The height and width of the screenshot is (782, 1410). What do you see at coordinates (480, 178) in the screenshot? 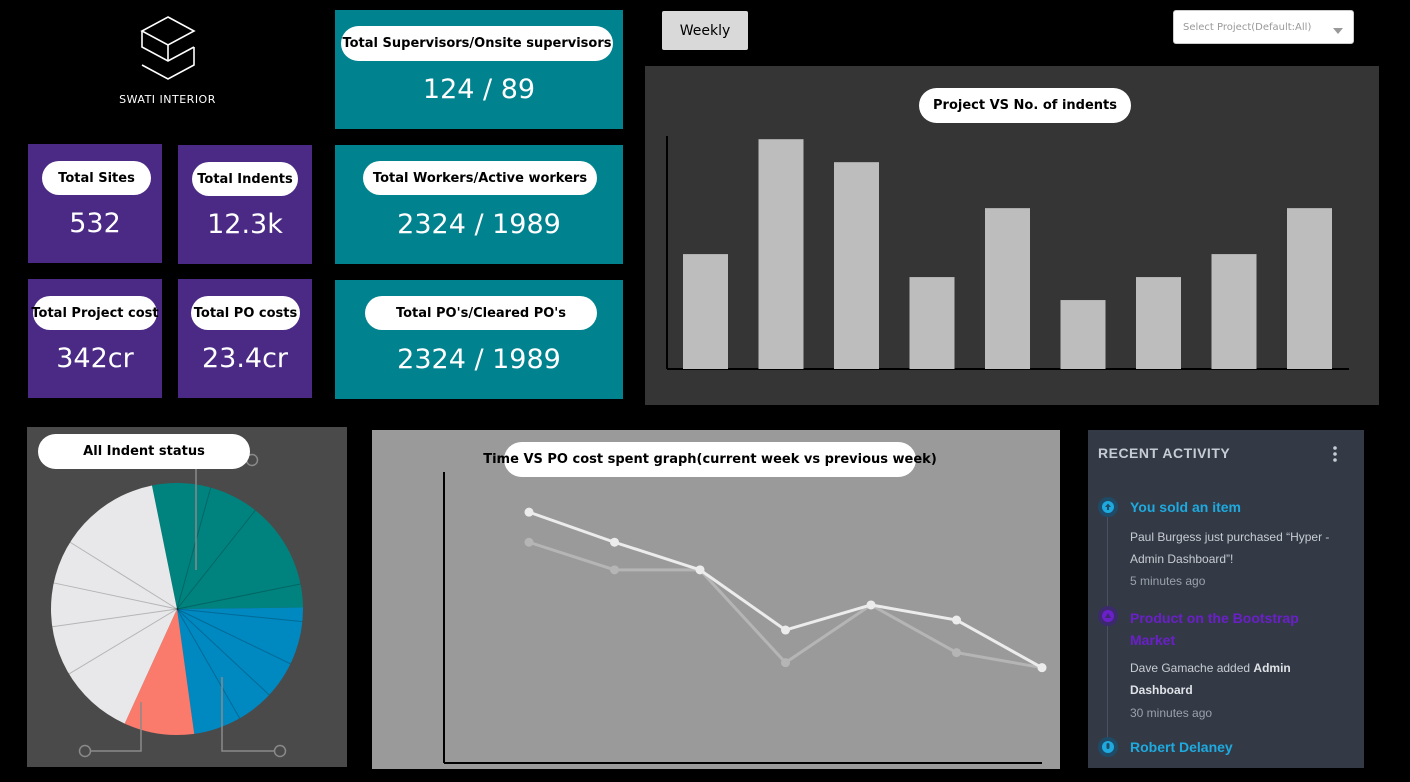
I see `stat-label: Total Workers/Active workers` at bounding box center [480, 178].